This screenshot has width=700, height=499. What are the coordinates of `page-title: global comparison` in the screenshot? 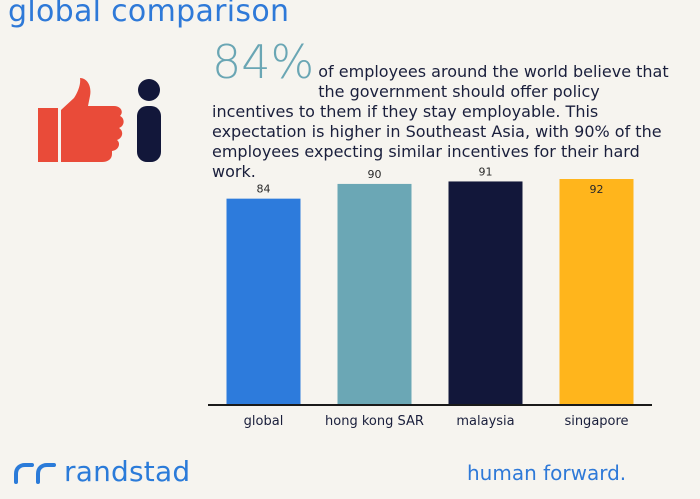 It's located at (149, 14).